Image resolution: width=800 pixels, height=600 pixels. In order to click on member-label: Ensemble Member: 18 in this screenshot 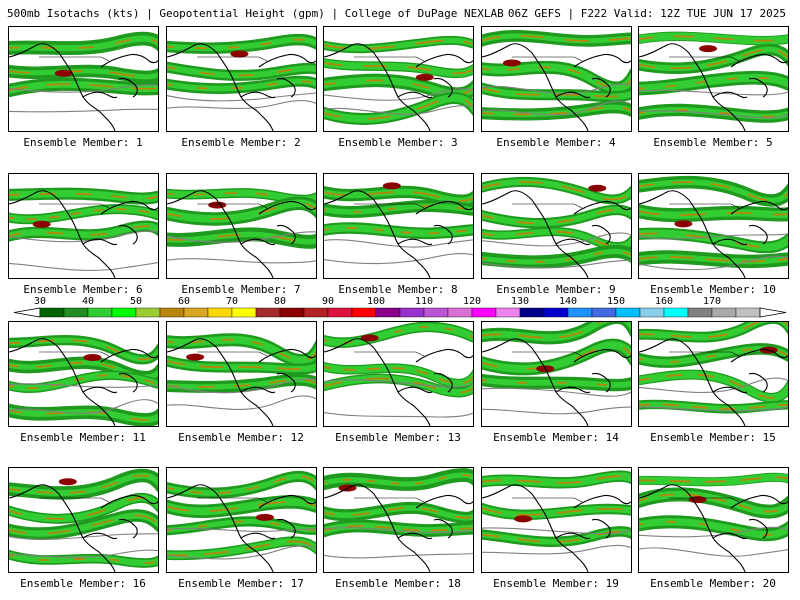, I will do `click(398, 583)`.